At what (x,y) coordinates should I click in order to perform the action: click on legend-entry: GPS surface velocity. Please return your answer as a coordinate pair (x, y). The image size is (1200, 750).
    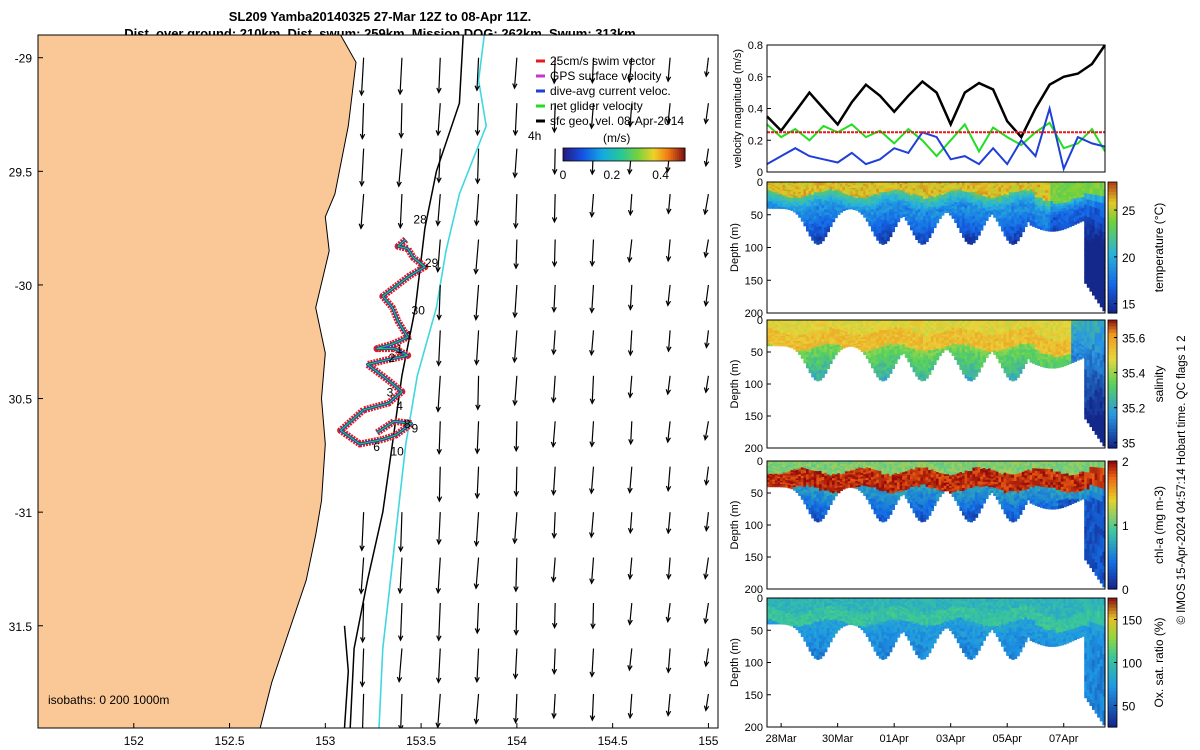
    Looking at the image, I should click on (605, 76).